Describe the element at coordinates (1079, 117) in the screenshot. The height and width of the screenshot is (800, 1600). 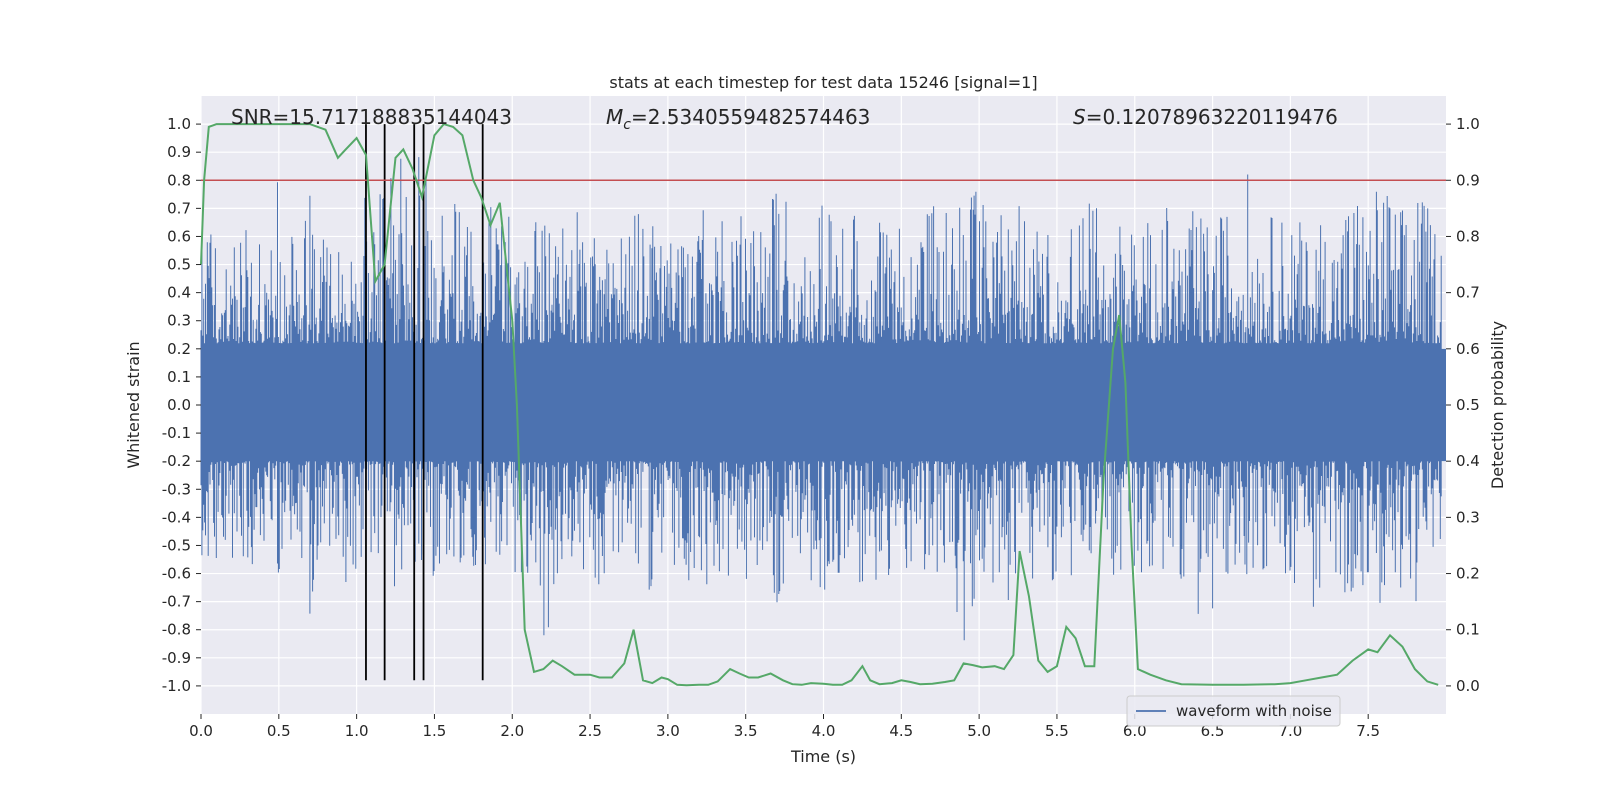
I see `s-symbol: S` at that location.